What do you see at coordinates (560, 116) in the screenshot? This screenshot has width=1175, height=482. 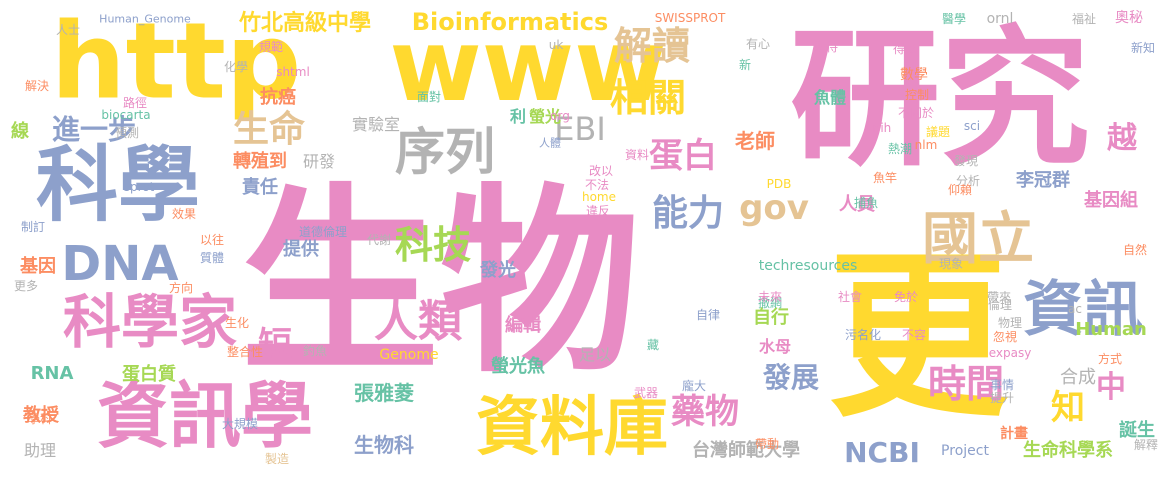 I see `cloud-word: org` at bounding box center [560, 116].